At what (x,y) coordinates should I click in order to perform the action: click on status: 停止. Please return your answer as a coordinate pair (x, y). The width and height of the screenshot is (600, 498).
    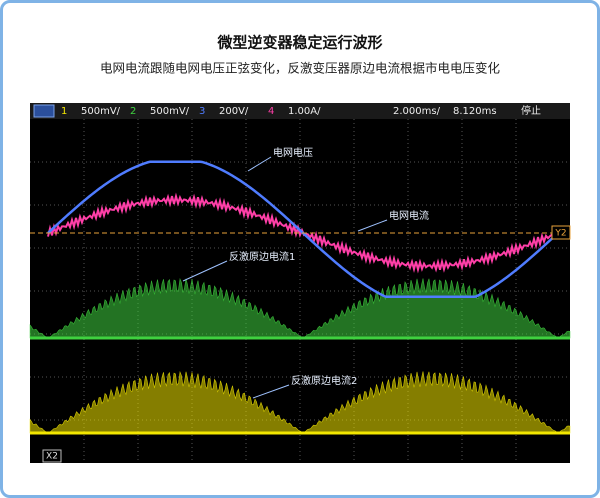
    Looking at the image, I should click on (531, 110).